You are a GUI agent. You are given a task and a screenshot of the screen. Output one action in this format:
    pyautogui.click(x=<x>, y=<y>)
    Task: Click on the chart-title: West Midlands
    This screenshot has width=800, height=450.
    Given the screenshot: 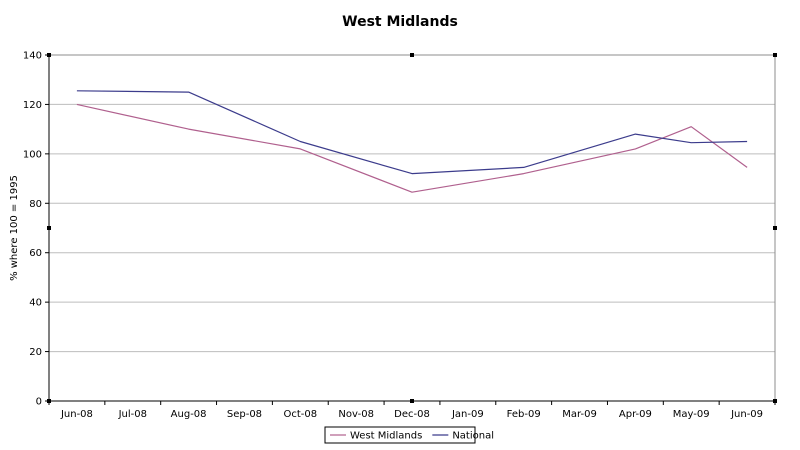 What is the action you would take?
    pyautogui.click(x=400, y=22)
    